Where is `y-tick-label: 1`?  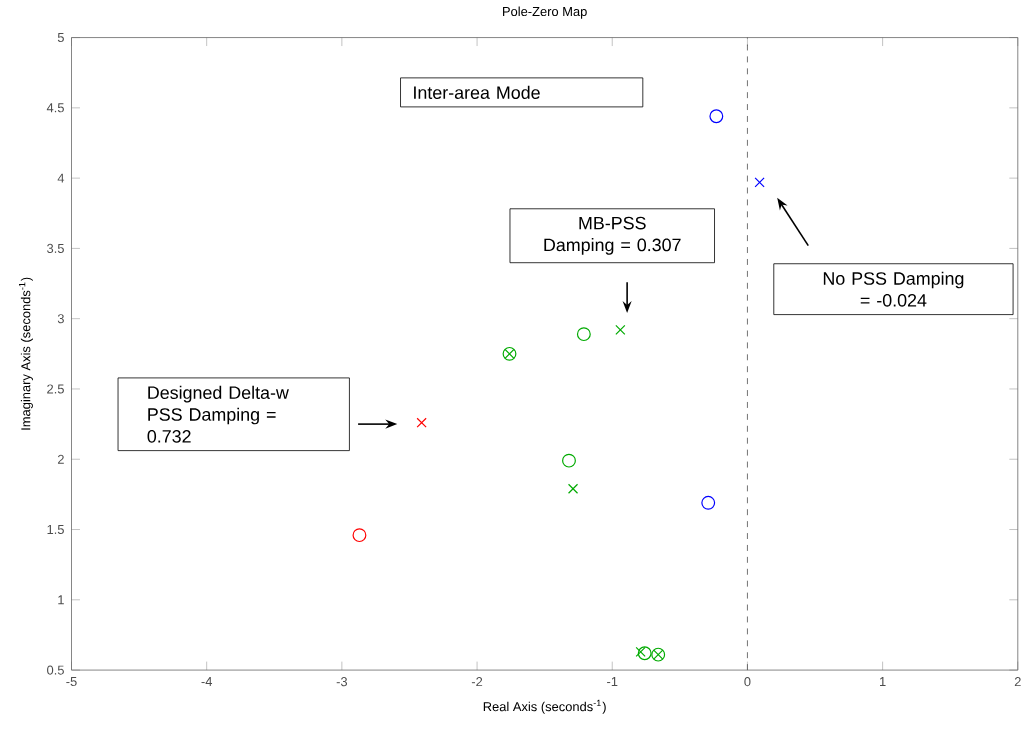
y-tick-label: 1 is located at coordinates (61, 600).